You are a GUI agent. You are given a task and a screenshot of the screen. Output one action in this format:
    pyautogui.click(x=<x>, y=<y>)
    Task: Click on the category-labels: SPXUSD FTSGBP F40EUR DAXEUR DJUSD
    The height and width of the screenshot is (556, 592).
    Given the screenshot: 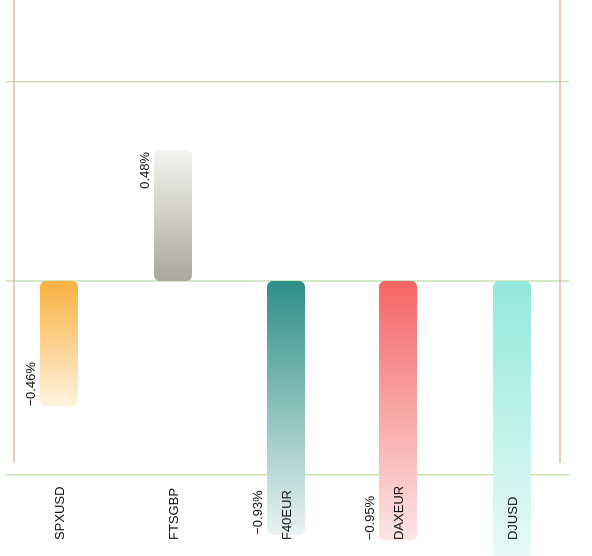 What is the action you would take?
    pyautogui.click(x=286, y=513)
    